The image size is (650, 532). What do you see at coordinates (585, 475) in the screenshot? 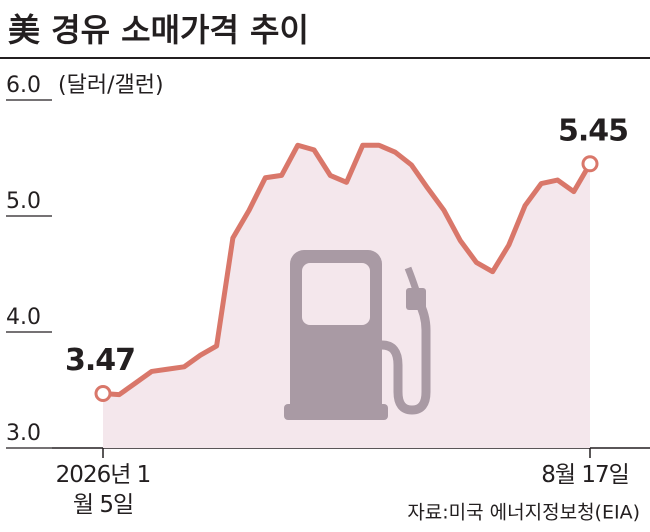
I see `x-tick-label: 8월 17일` at bounding box center [585, 475].